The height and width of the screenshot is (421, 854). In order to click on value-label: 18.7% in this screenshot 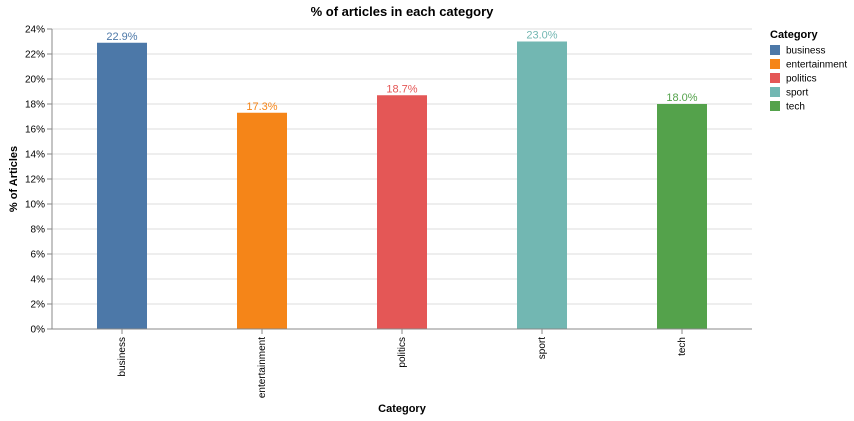, I will do `click(401, 89)`.